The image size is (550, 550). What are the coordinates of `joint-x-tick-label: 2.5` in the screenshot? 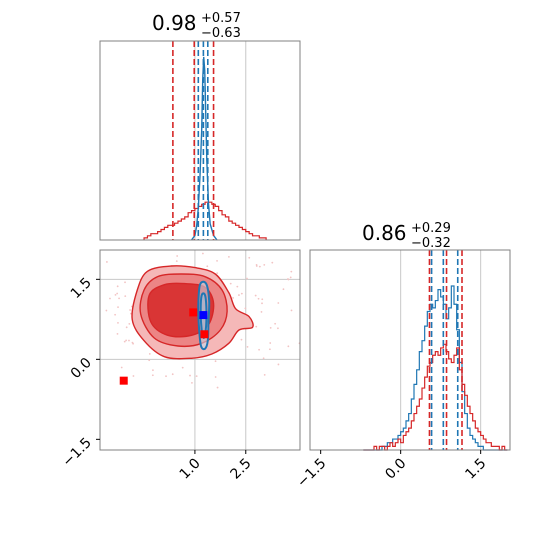 It's located at (241, 469).